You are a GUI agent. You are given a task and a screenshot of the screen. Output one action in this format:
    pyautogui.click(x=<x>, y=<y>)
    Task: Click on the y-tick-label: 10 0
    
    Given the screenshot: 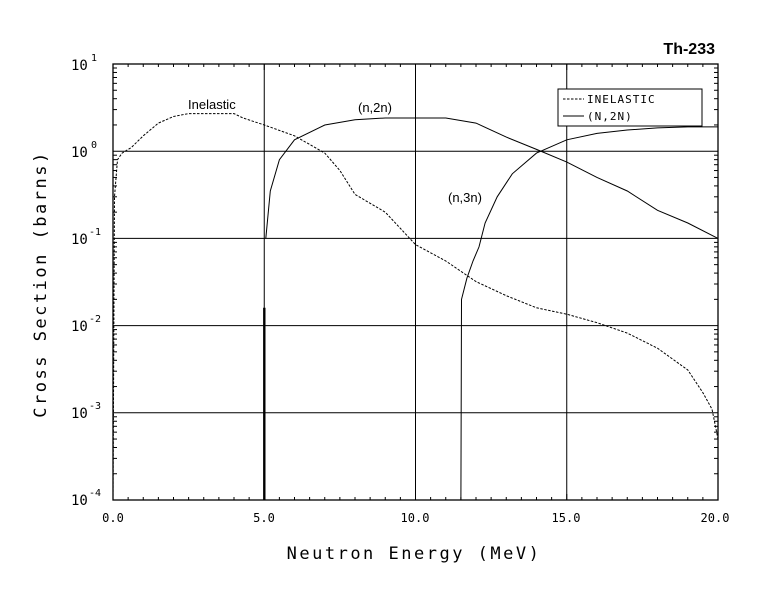 What is the action you would take?
    pyautogui.click(x=84, y=150)
    